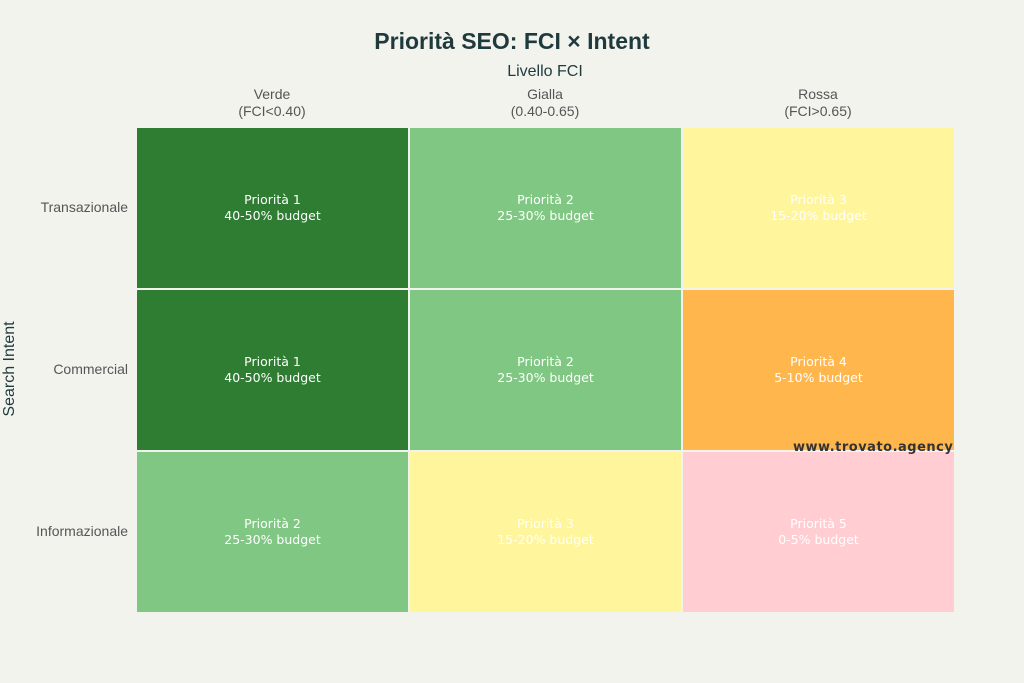  Describe the element at coordinates (873, 447) in the screenshot. I see `watermark: www.trovato.agency` at that location.